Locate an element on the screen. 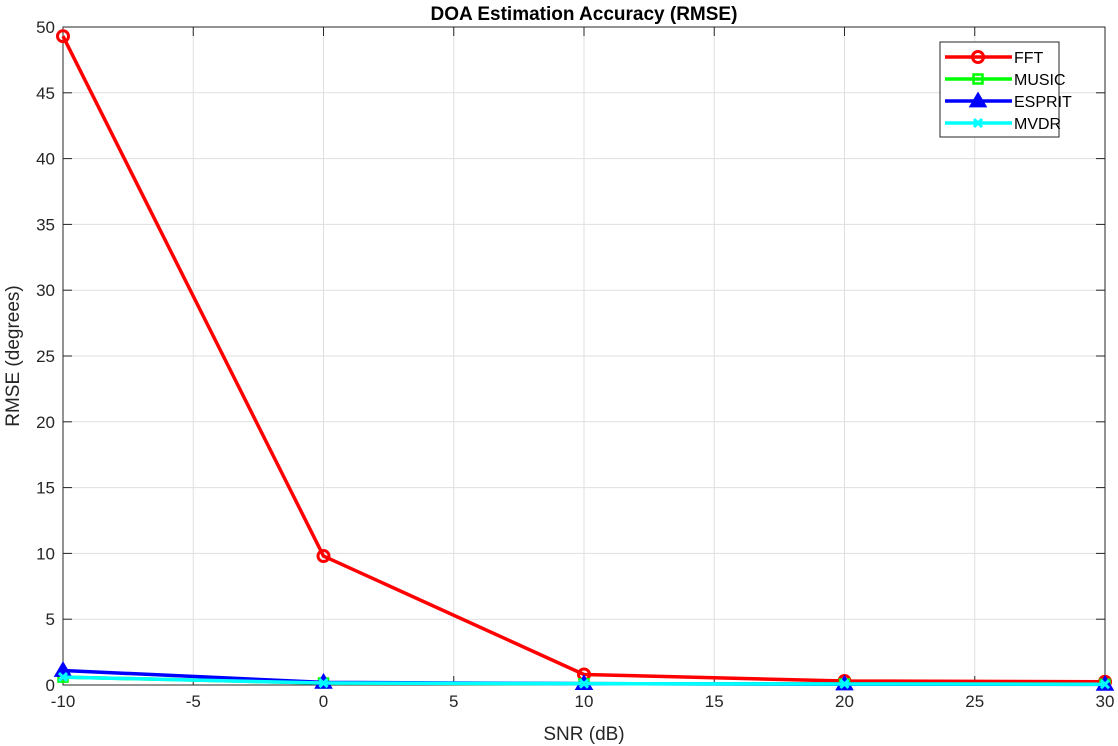 This screenshot has height=746, width=1118. chart-title: DOA Estimation Accuracy (RMSE) is located at coordinates (584, 14).